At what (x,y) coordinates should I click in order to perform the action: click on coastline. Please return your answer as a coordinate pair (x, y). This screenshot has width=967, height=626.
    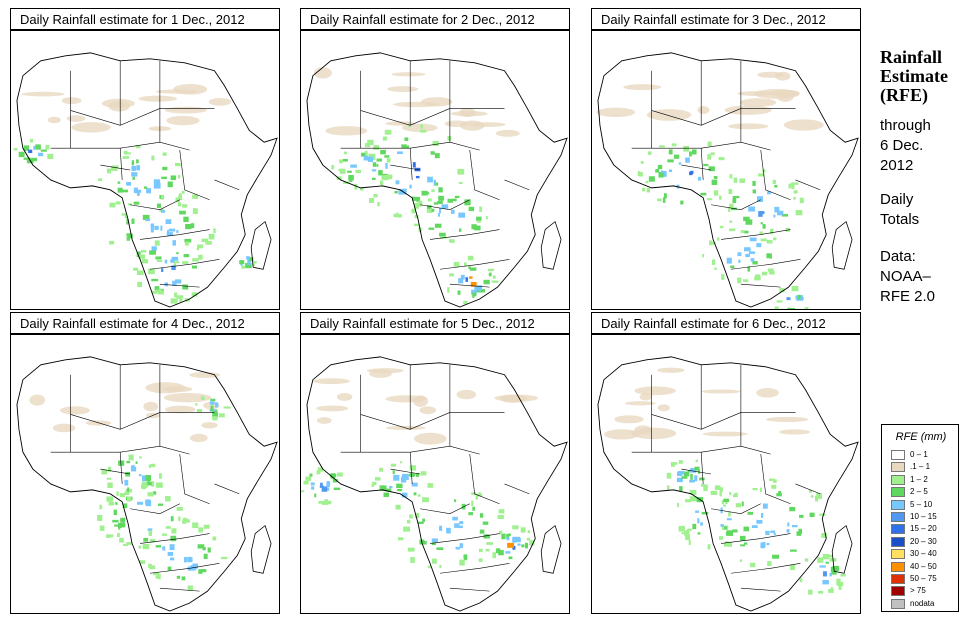
    Looking at the image, I should click on (147, 180).